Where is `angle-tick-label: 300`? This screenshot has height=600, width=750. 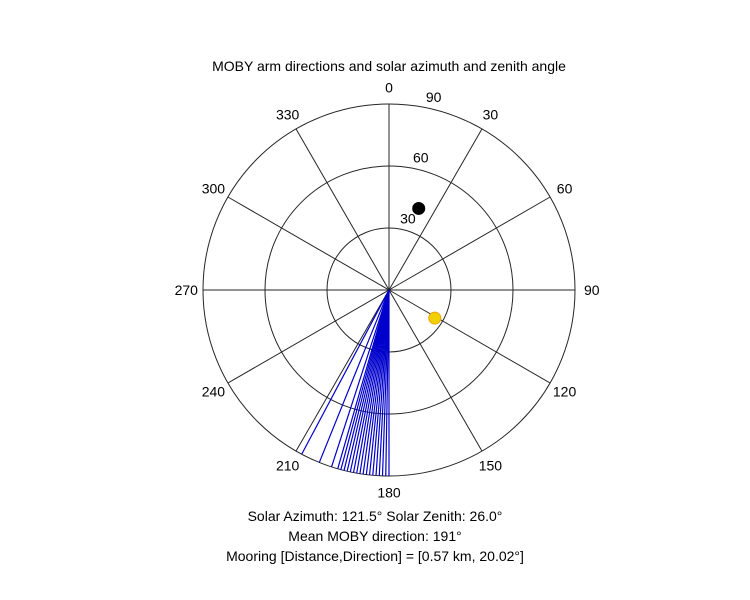
angle-tick-label: 300 is located at coordinates (214, 189).